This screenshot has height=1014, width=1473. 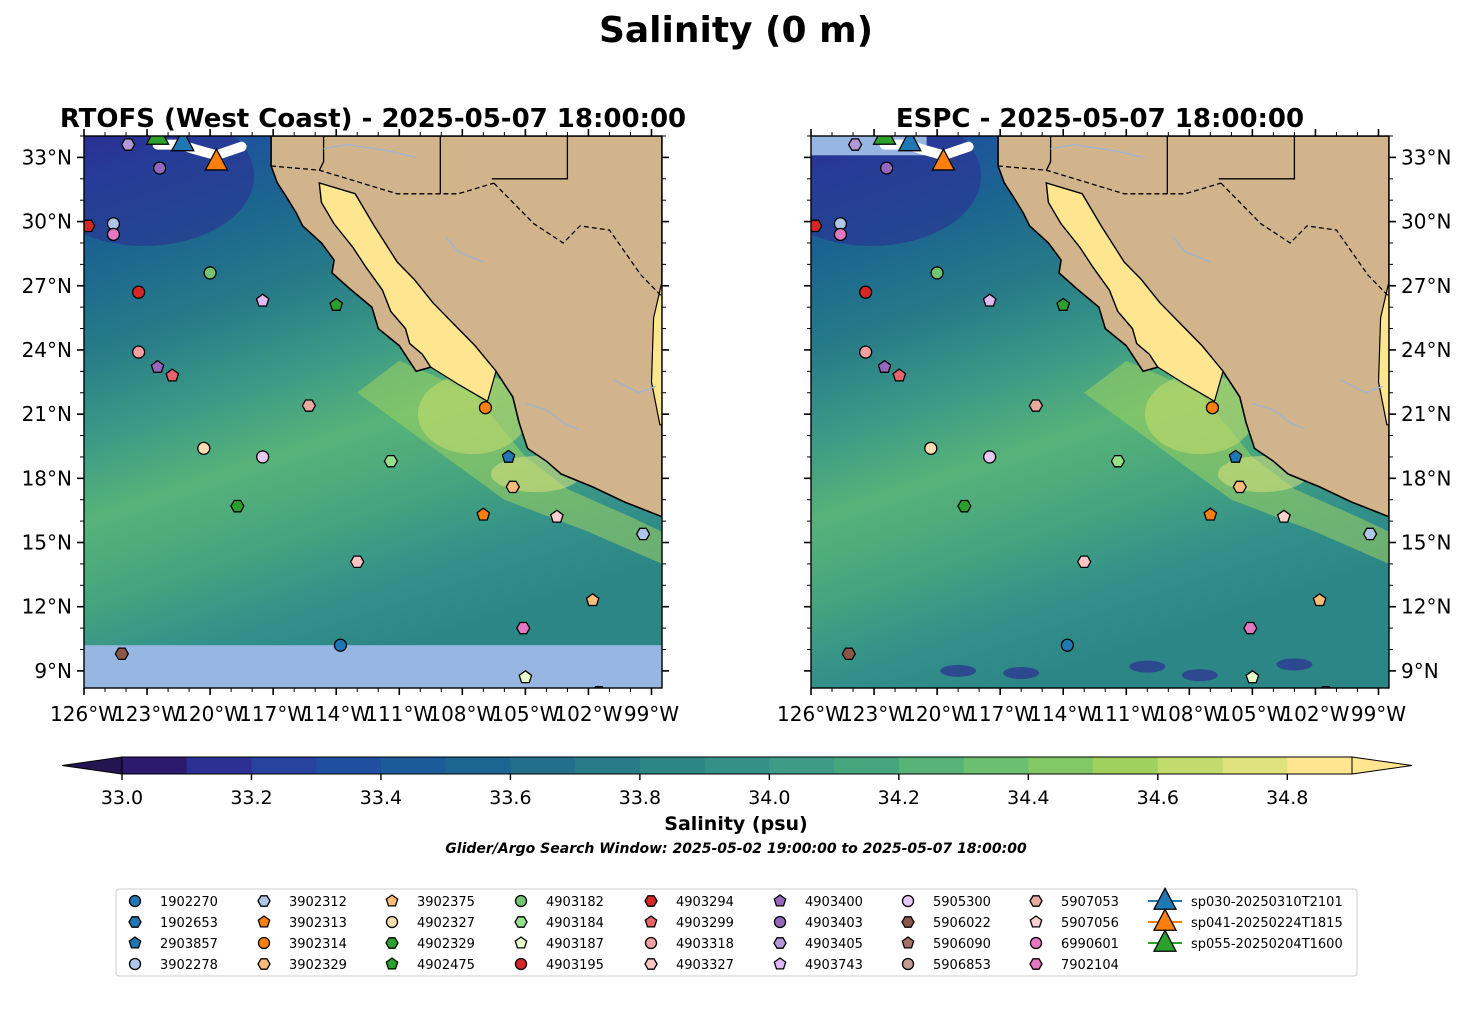 What do you see at coordinates (189, 944) in the screenshot?
I see `legend-label: 2903857` at bounding box center [189, 944].